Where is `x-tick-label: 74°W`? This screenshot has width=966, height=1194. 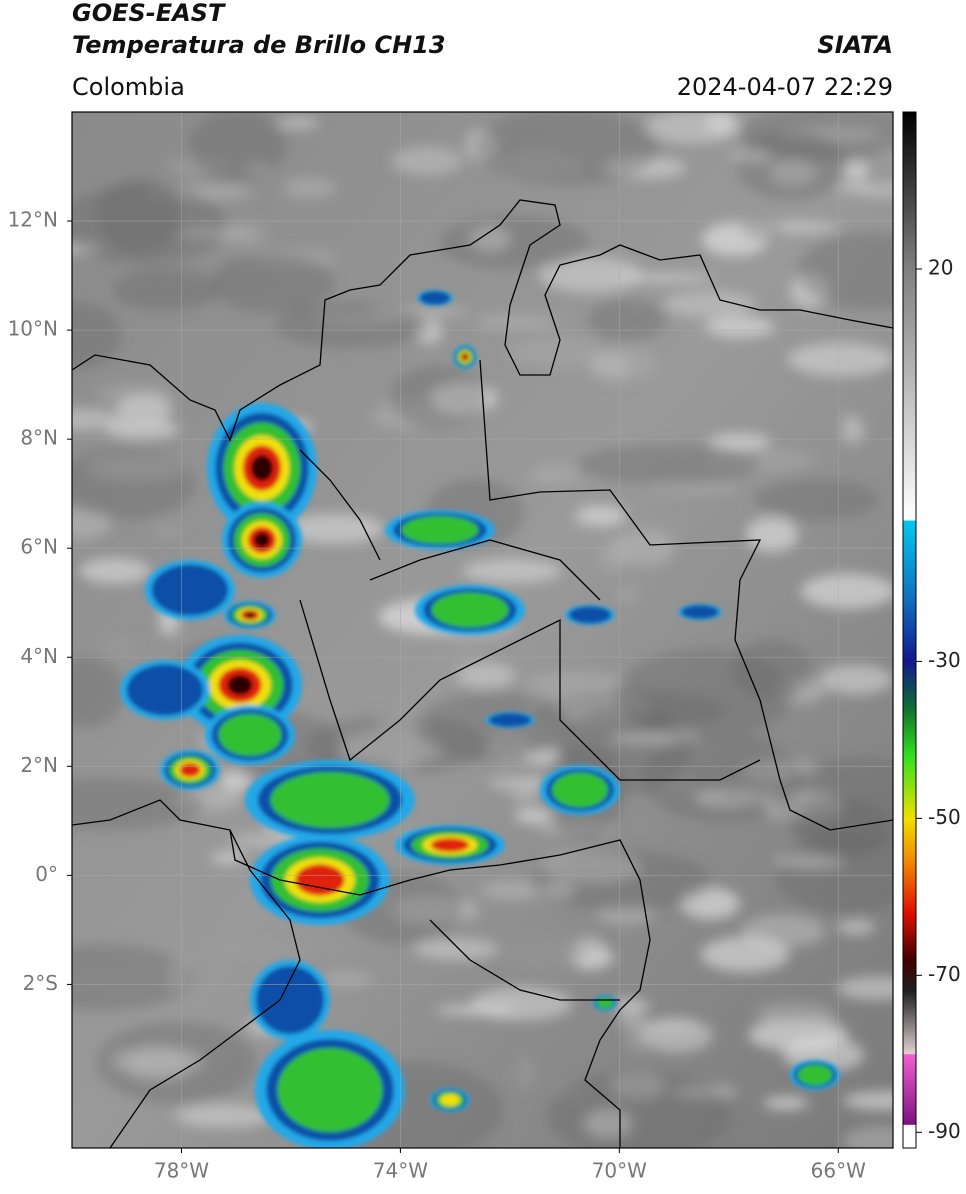
x-tick-label: 74°W is located at coordinates (400, 1171).